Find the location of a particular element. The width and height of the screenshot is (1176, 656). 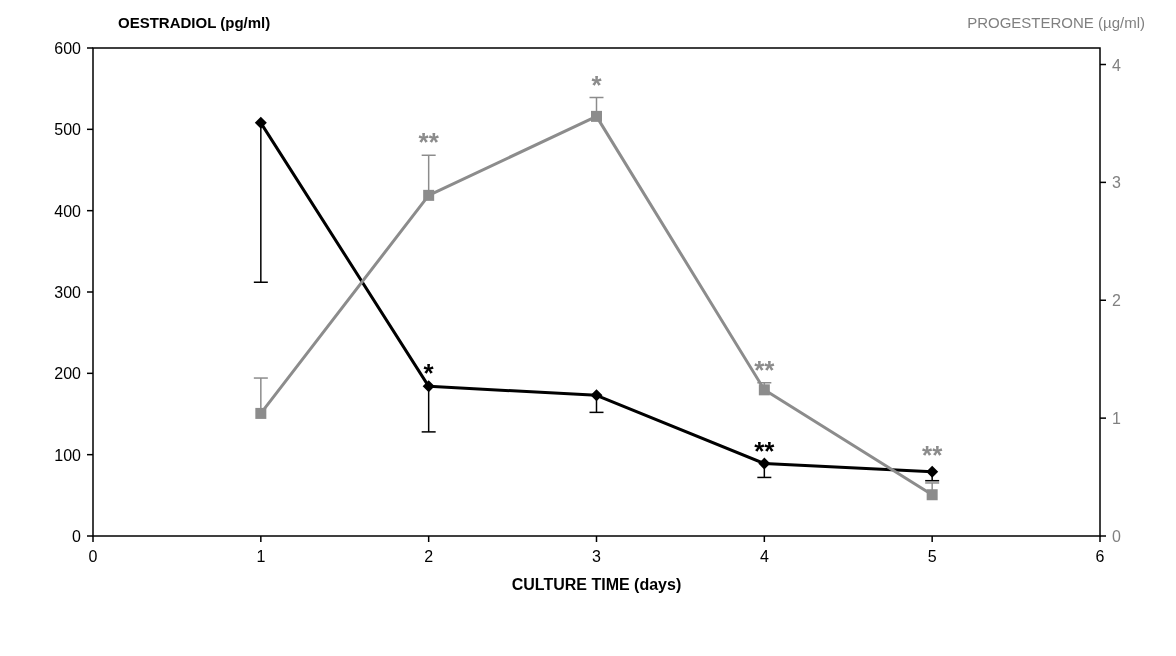

y-tick-label: 100 is located at coordinates (68, 455).